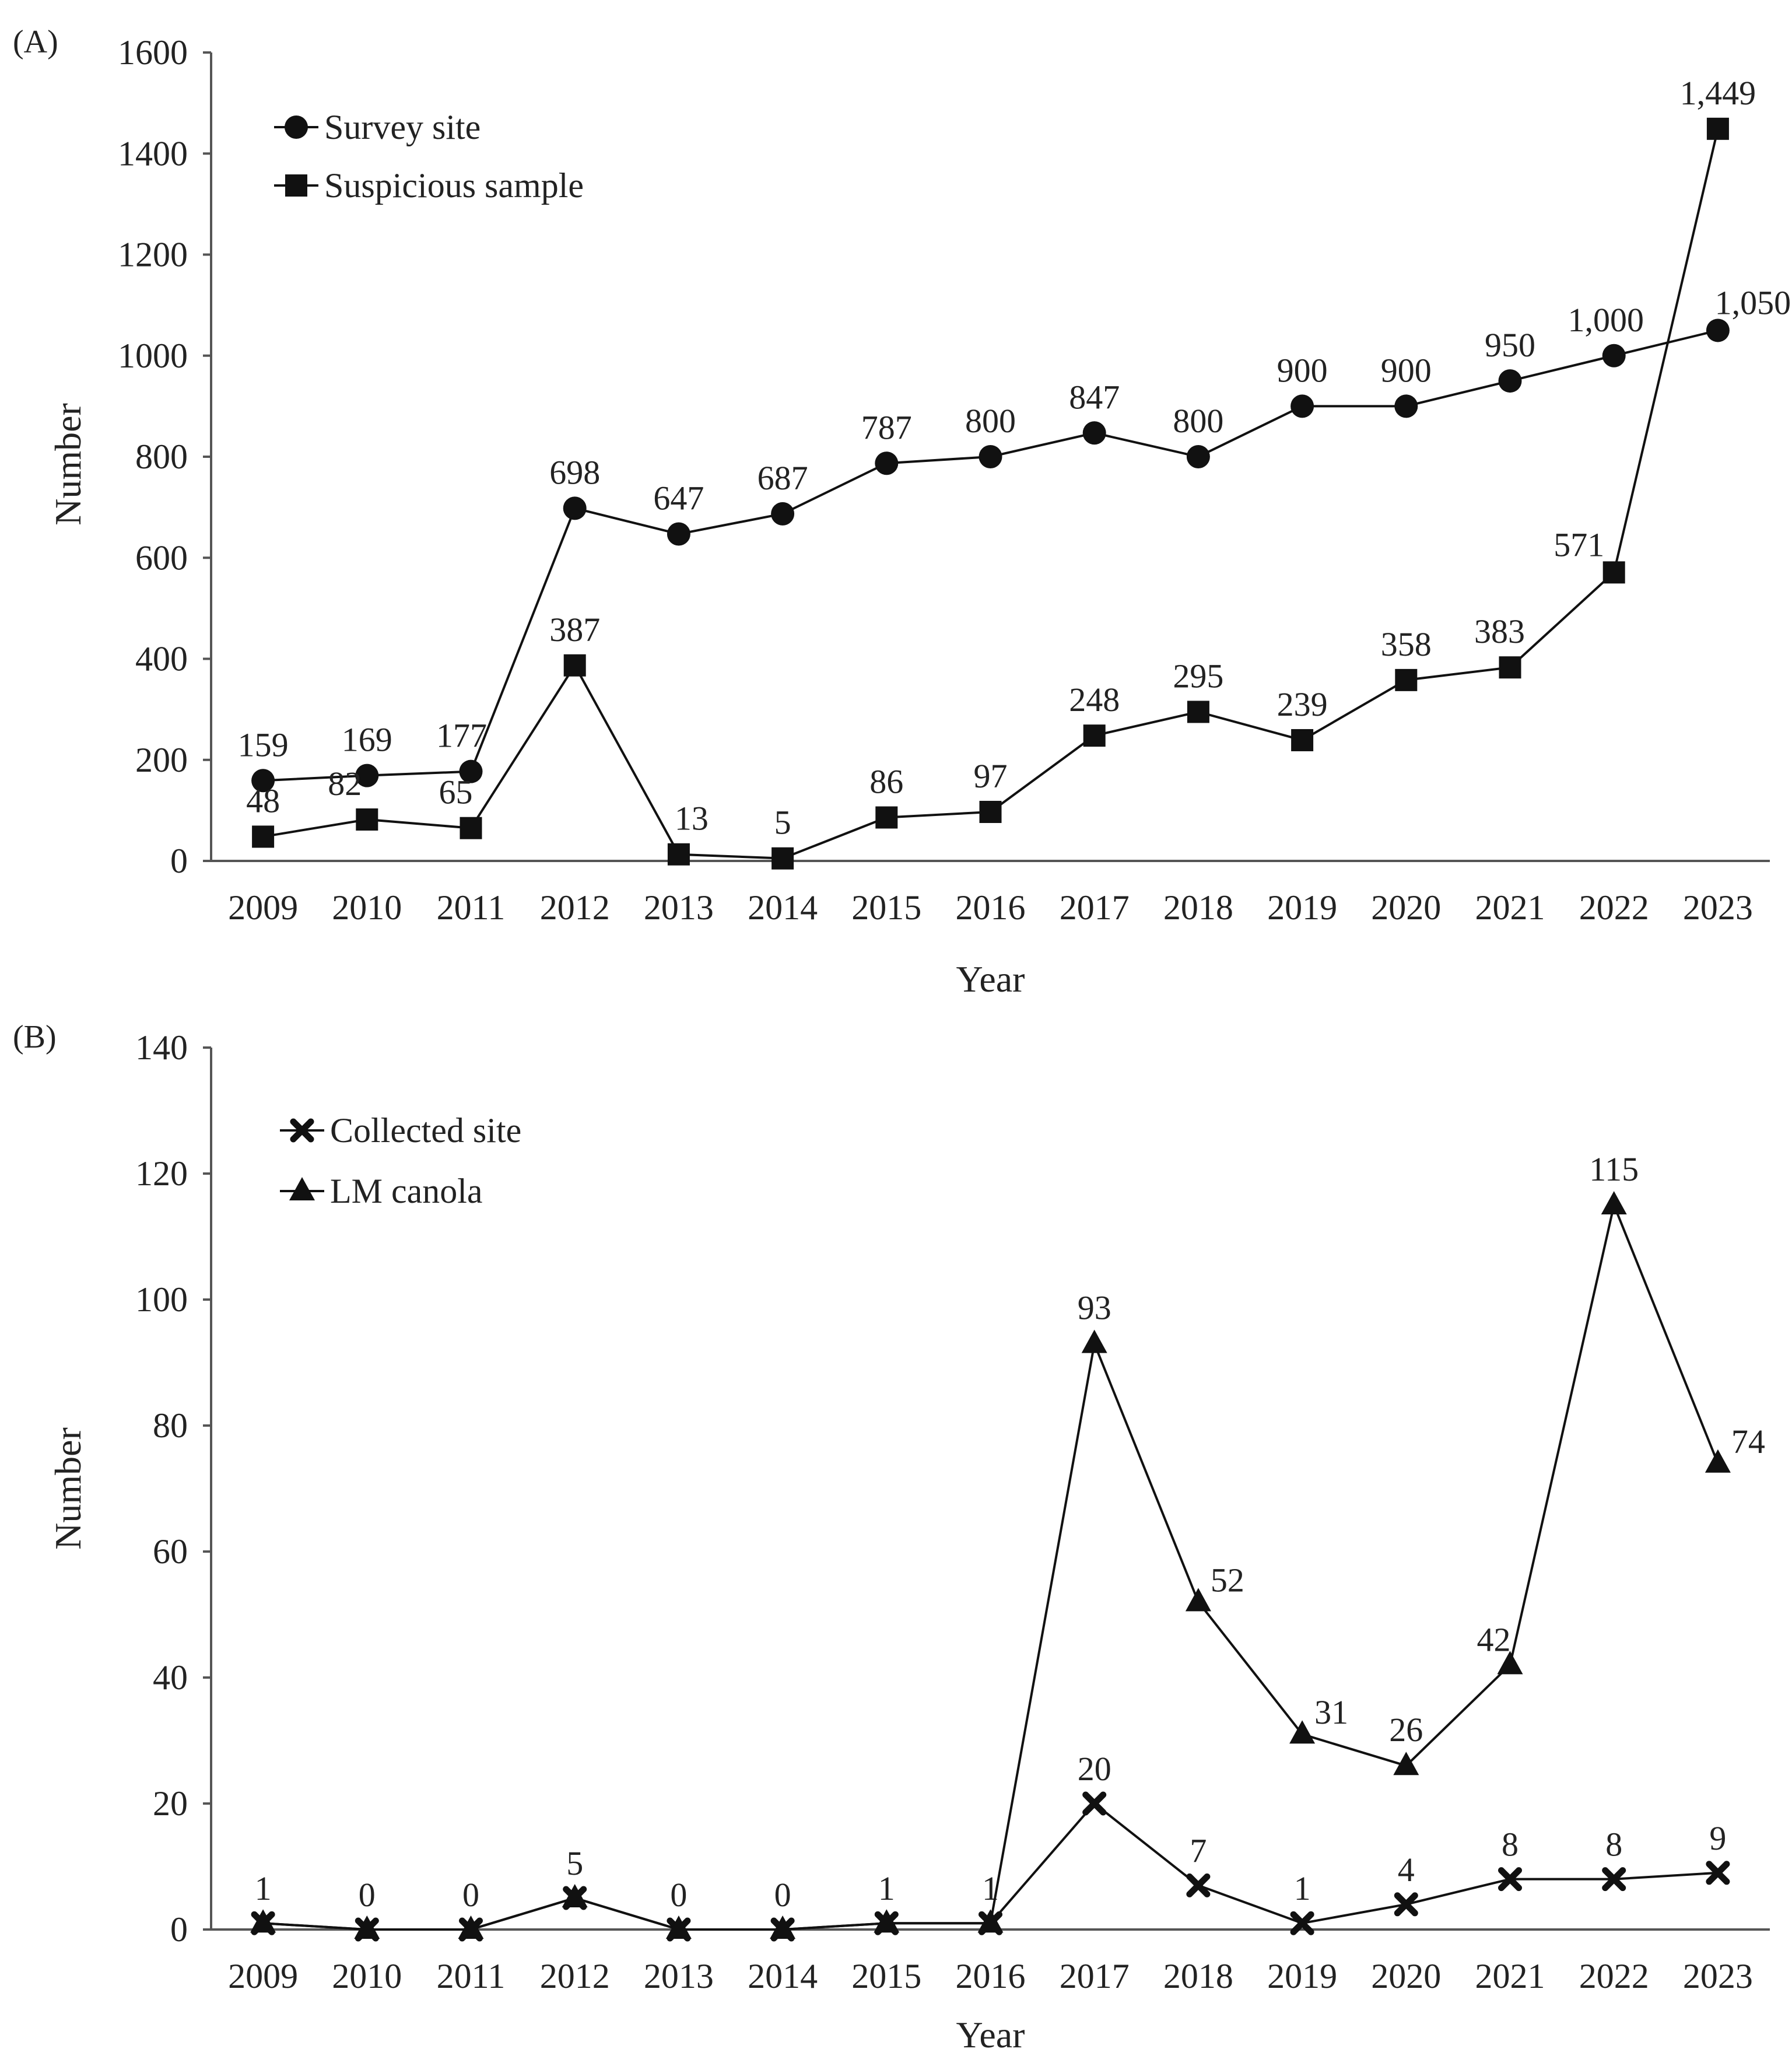 This screenshot has width=1792, height=2066. Describe the element at coordinates (1406, 370) in the screenshot. I see `data-label: 900` at that location.